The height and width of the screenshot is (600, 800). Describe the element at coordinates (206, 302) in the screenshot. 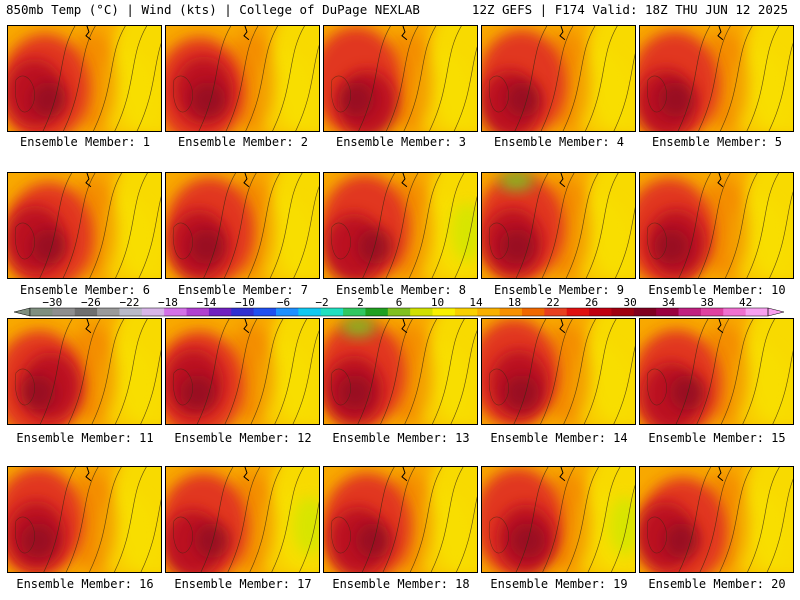

I see `colorbar-tick-label: −14` at that location.